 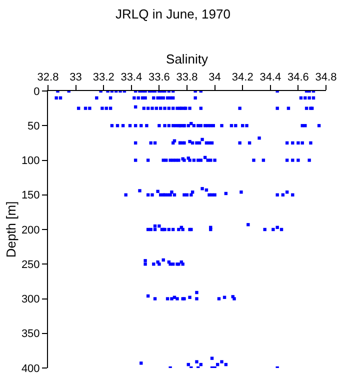 I want to click on x-tick-label: 34.2, so click(x=243, y=78).